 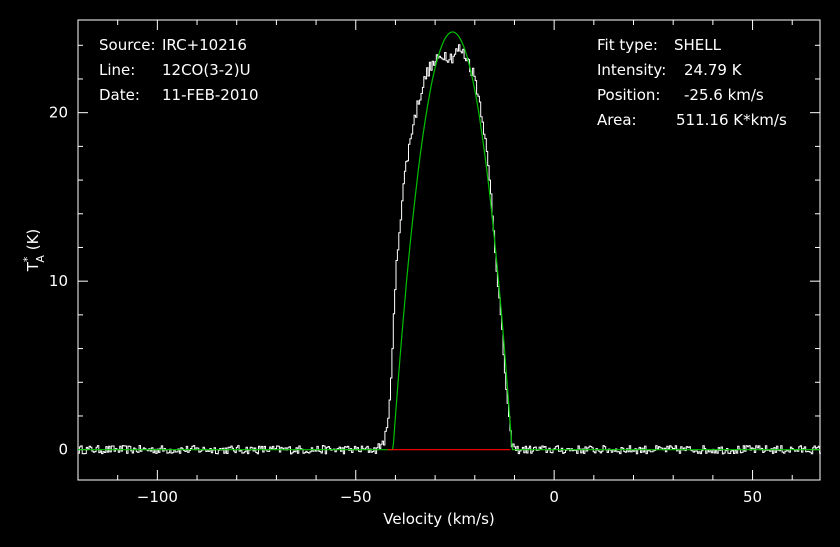 What do you see at coordinates (34, 251) in the screenshot?
I see `y-axis-label: T*A (K)` at bounding box center [34, 251].